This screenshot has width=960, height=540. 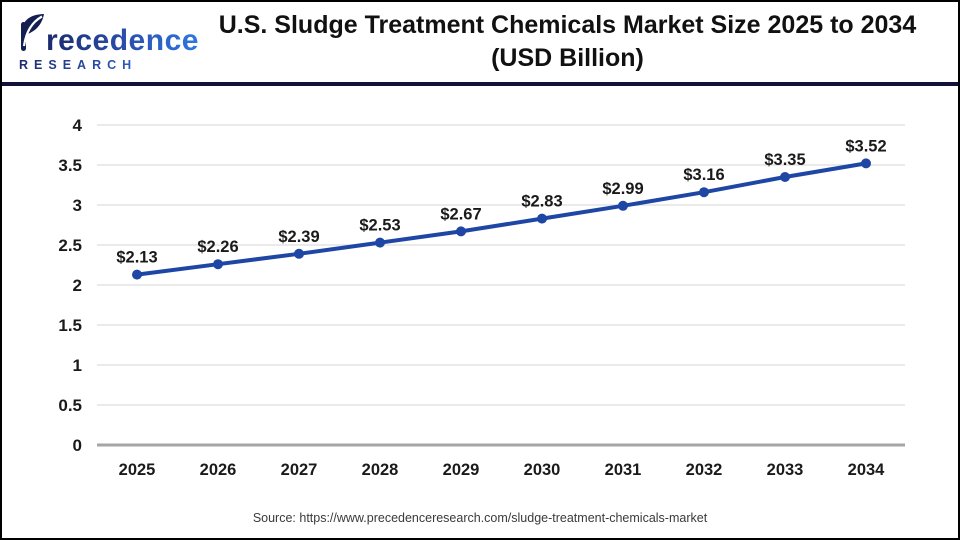 What do you see at coordinates (379, 226) in the screenshot?
I see `data-point-label: $2.53` at bounding box center [379, 226].